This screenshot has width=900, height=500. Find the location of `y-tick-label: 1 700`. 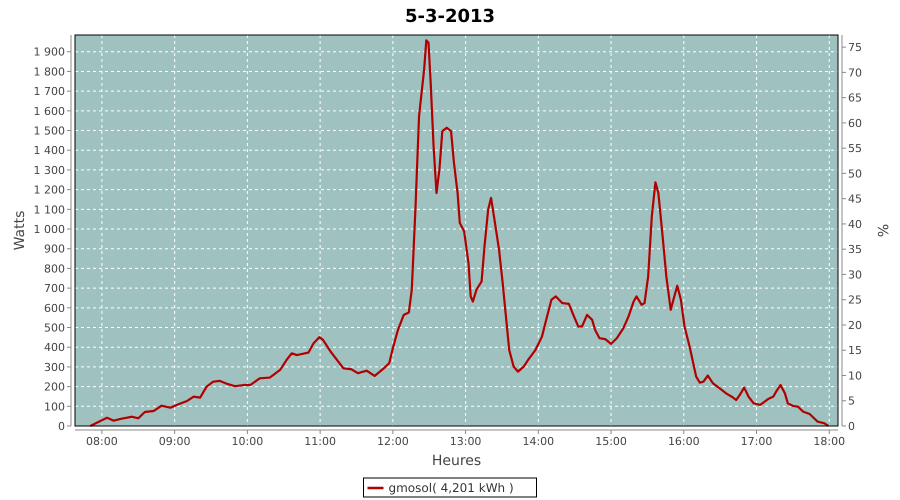

y-tick-label: 1 700 is located at coordinates (49, 91).